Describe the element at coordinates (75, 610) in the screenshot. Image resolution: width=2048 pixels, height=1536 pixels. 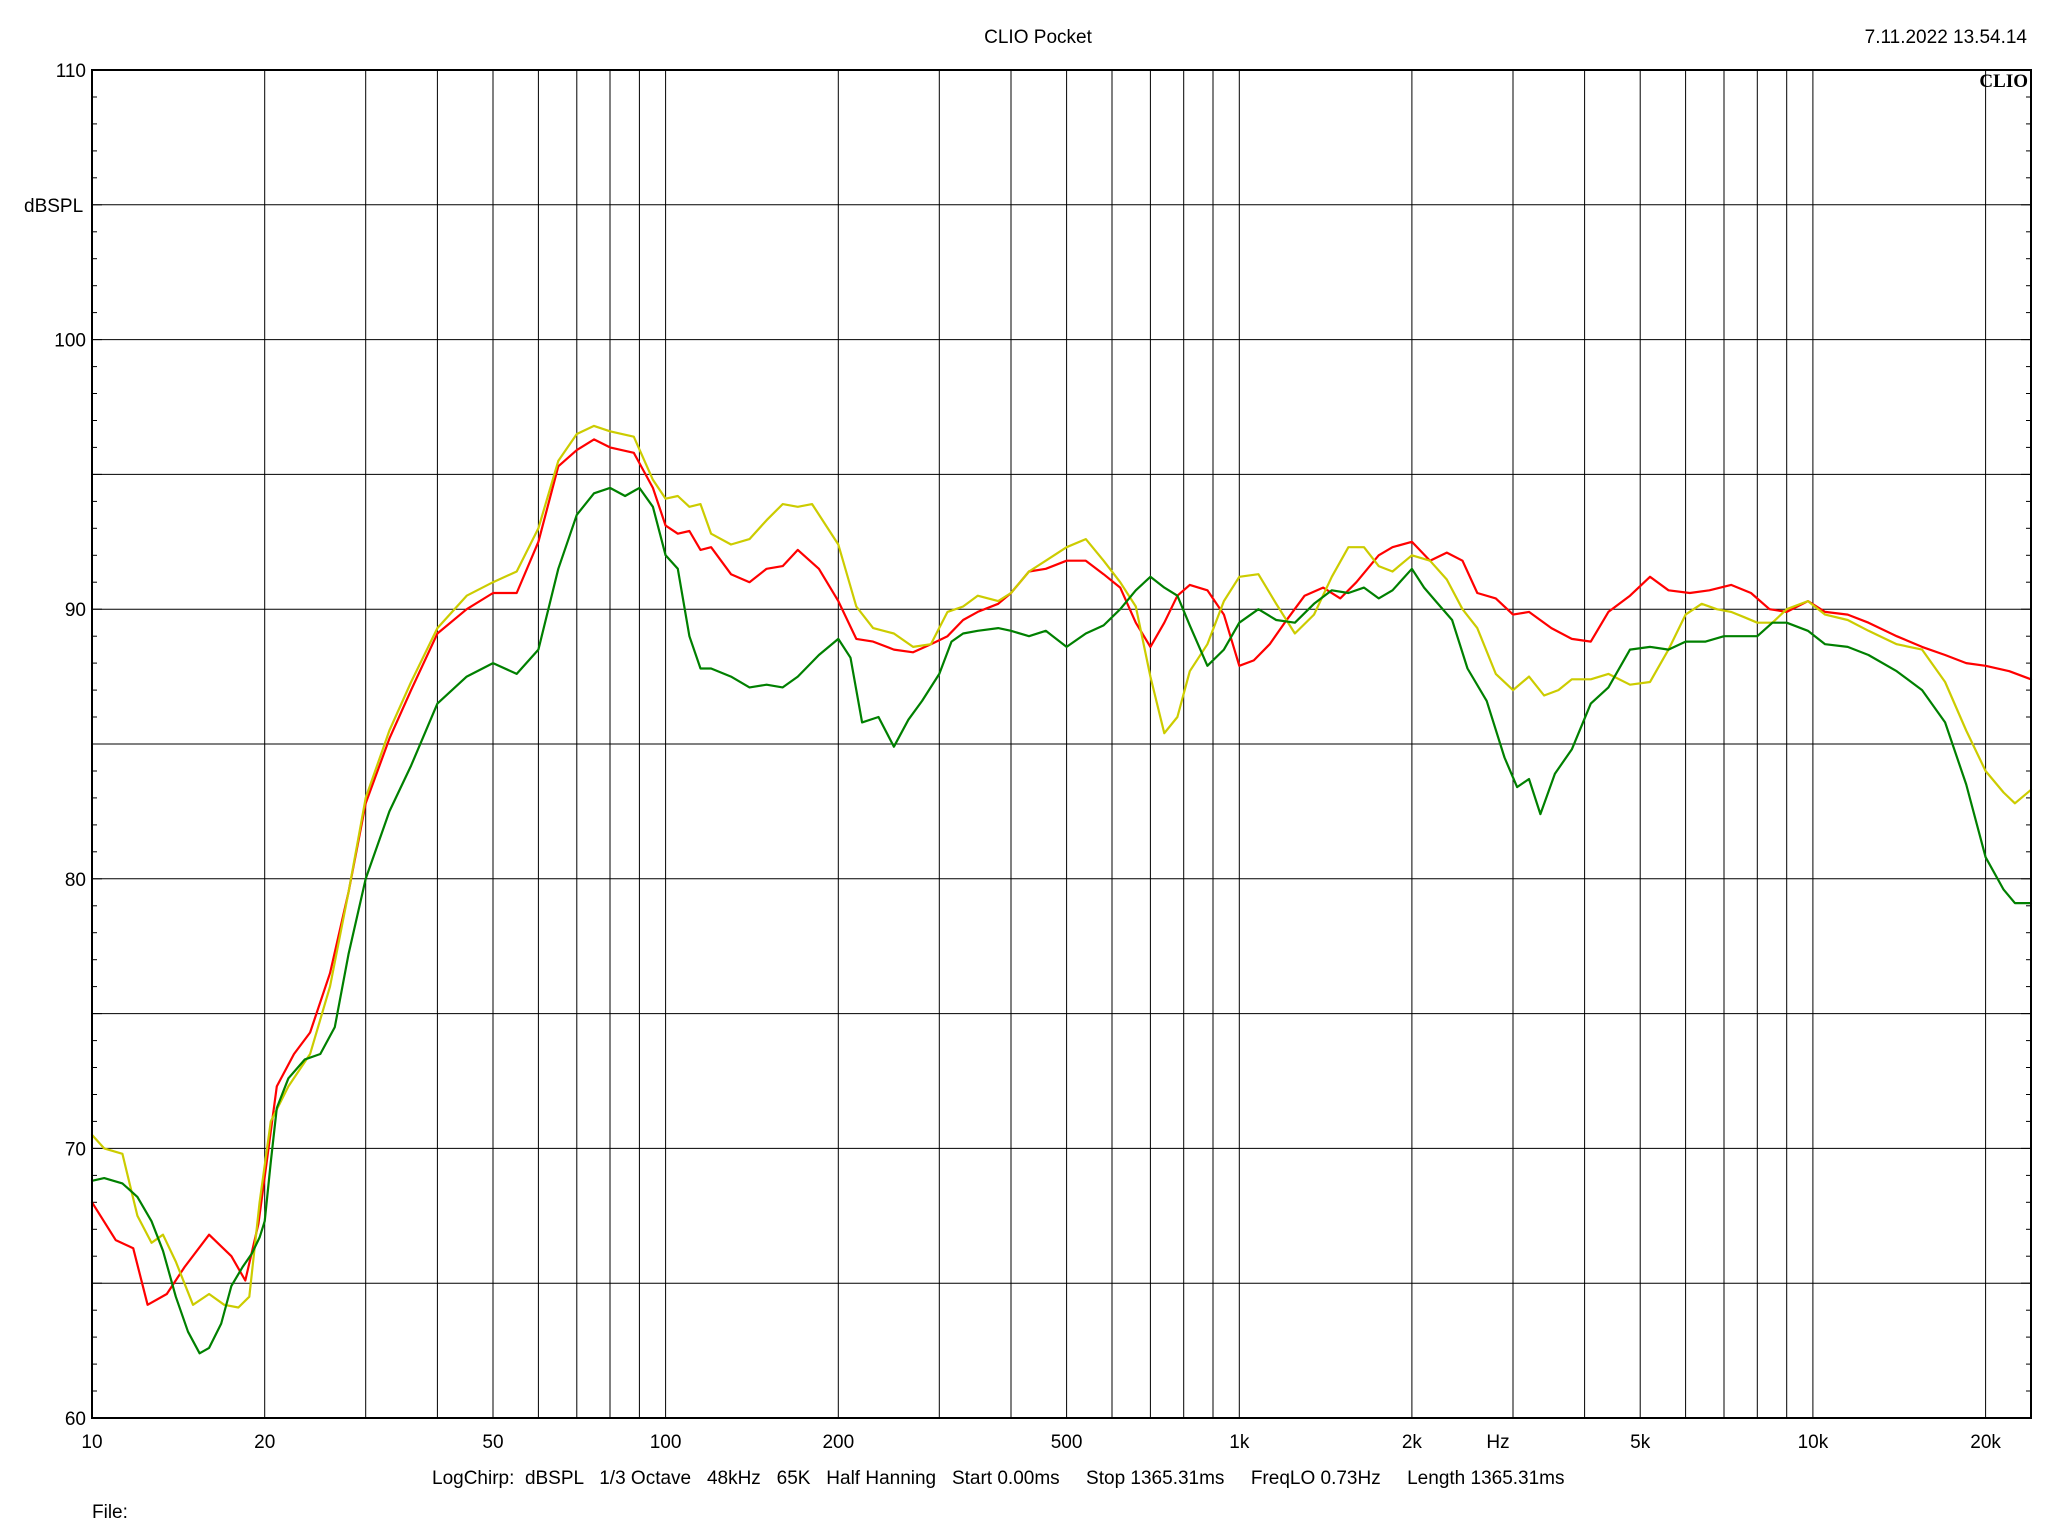
I see `y-tick-label: 90` at that location.